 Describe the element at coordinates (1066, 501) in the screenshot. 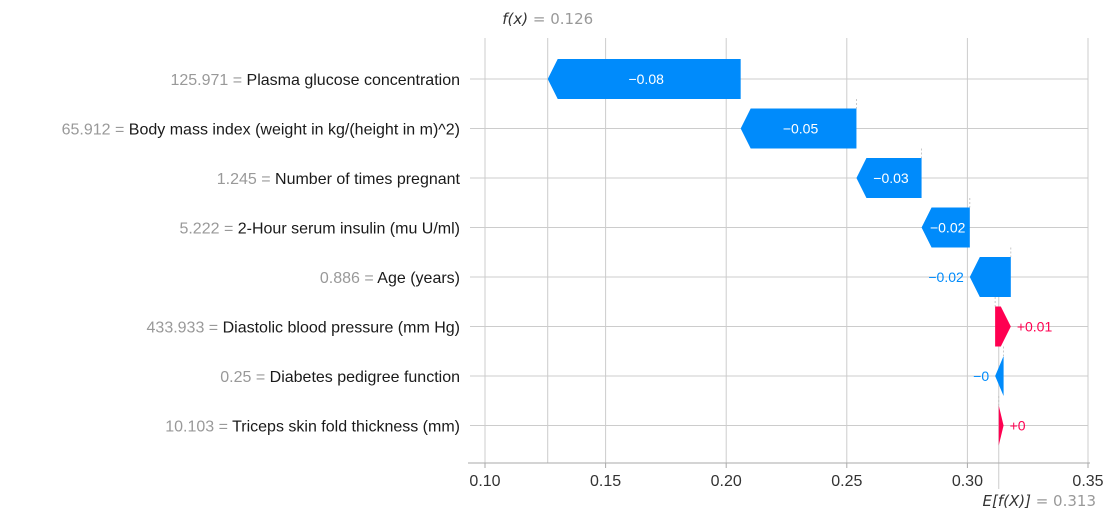

I see `expected-value-value: = 0.313` at that location.